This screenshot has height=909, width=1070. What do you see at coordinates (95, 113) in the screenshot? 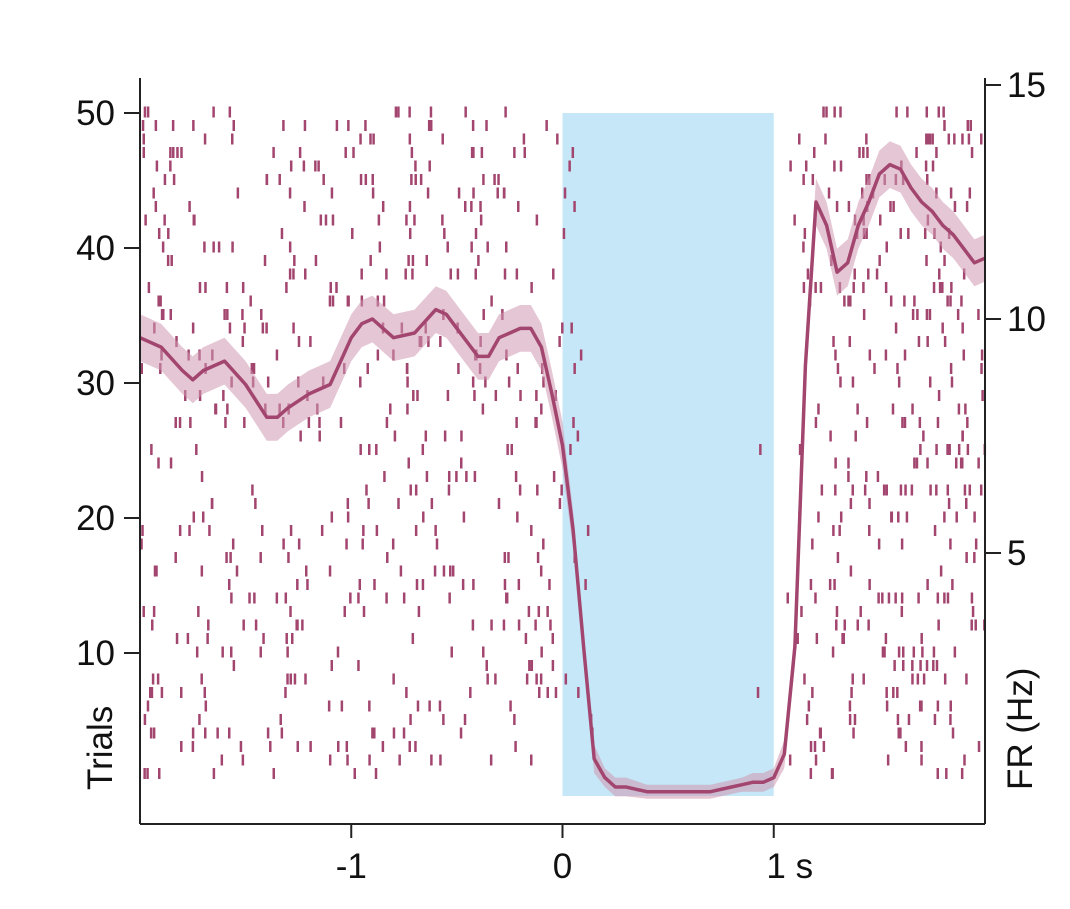
I see `left-tick-label: 50` at bounding box center [95, 113].